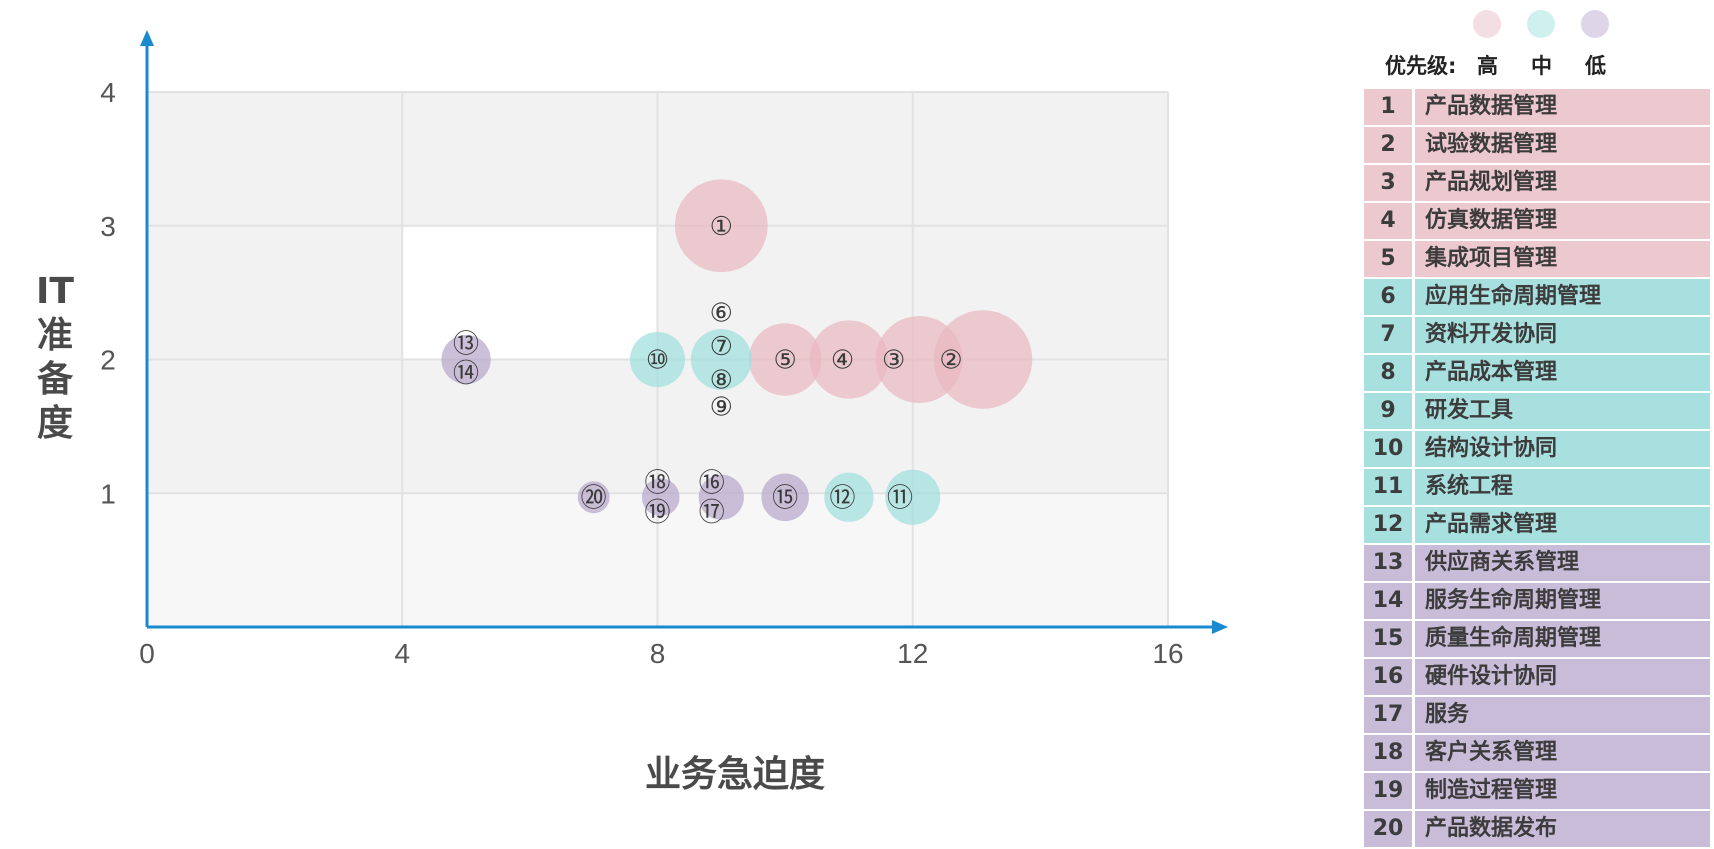 The height and width of the screenshot is (849, 1714). What do you see at coordinates (55, 291) in the screenshot?
I see `y-axis-title-char: IT` at bounding box center [55, 291].